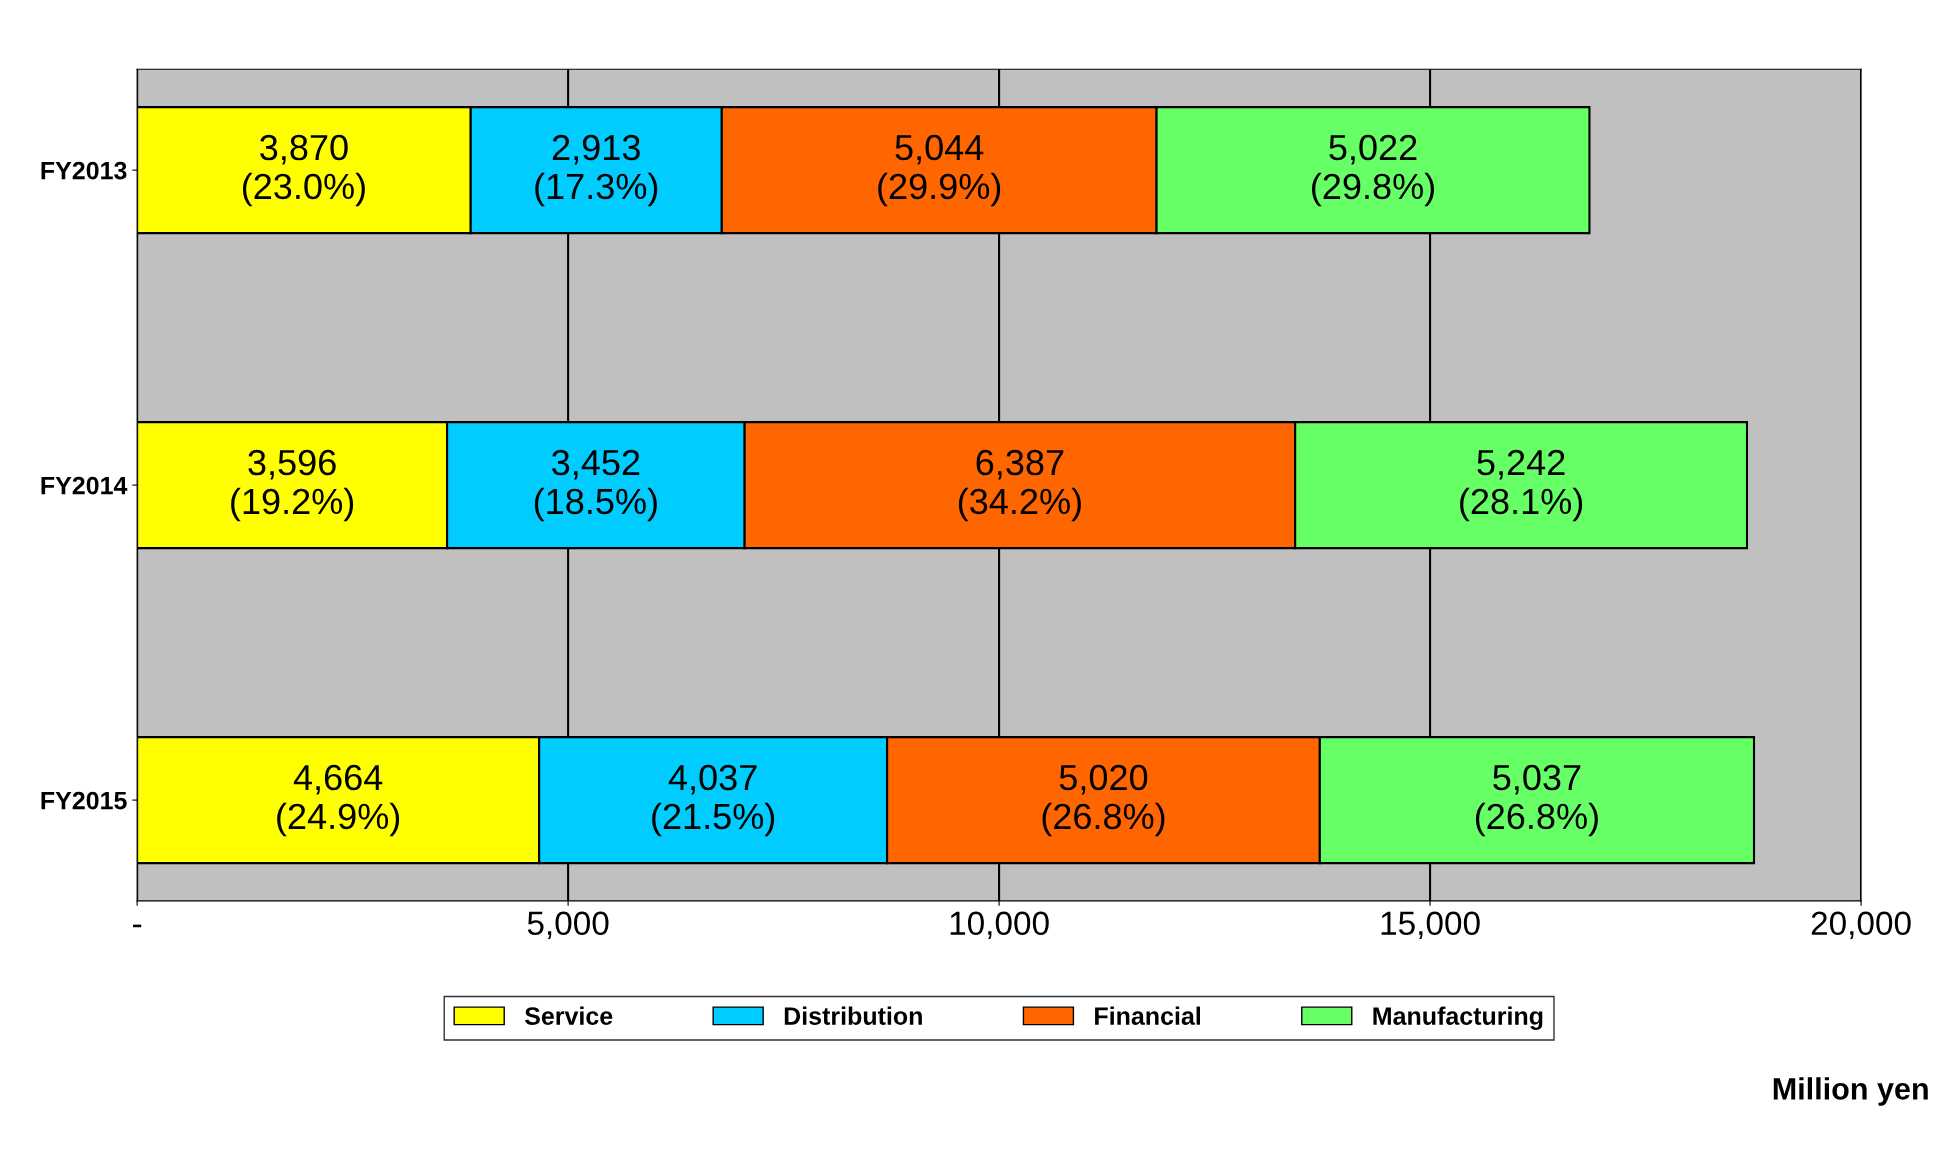  Describe the element at coordinates (1536, 800) in the screenshot. I see `data-label: 5,037 (26.8%)` at that location.